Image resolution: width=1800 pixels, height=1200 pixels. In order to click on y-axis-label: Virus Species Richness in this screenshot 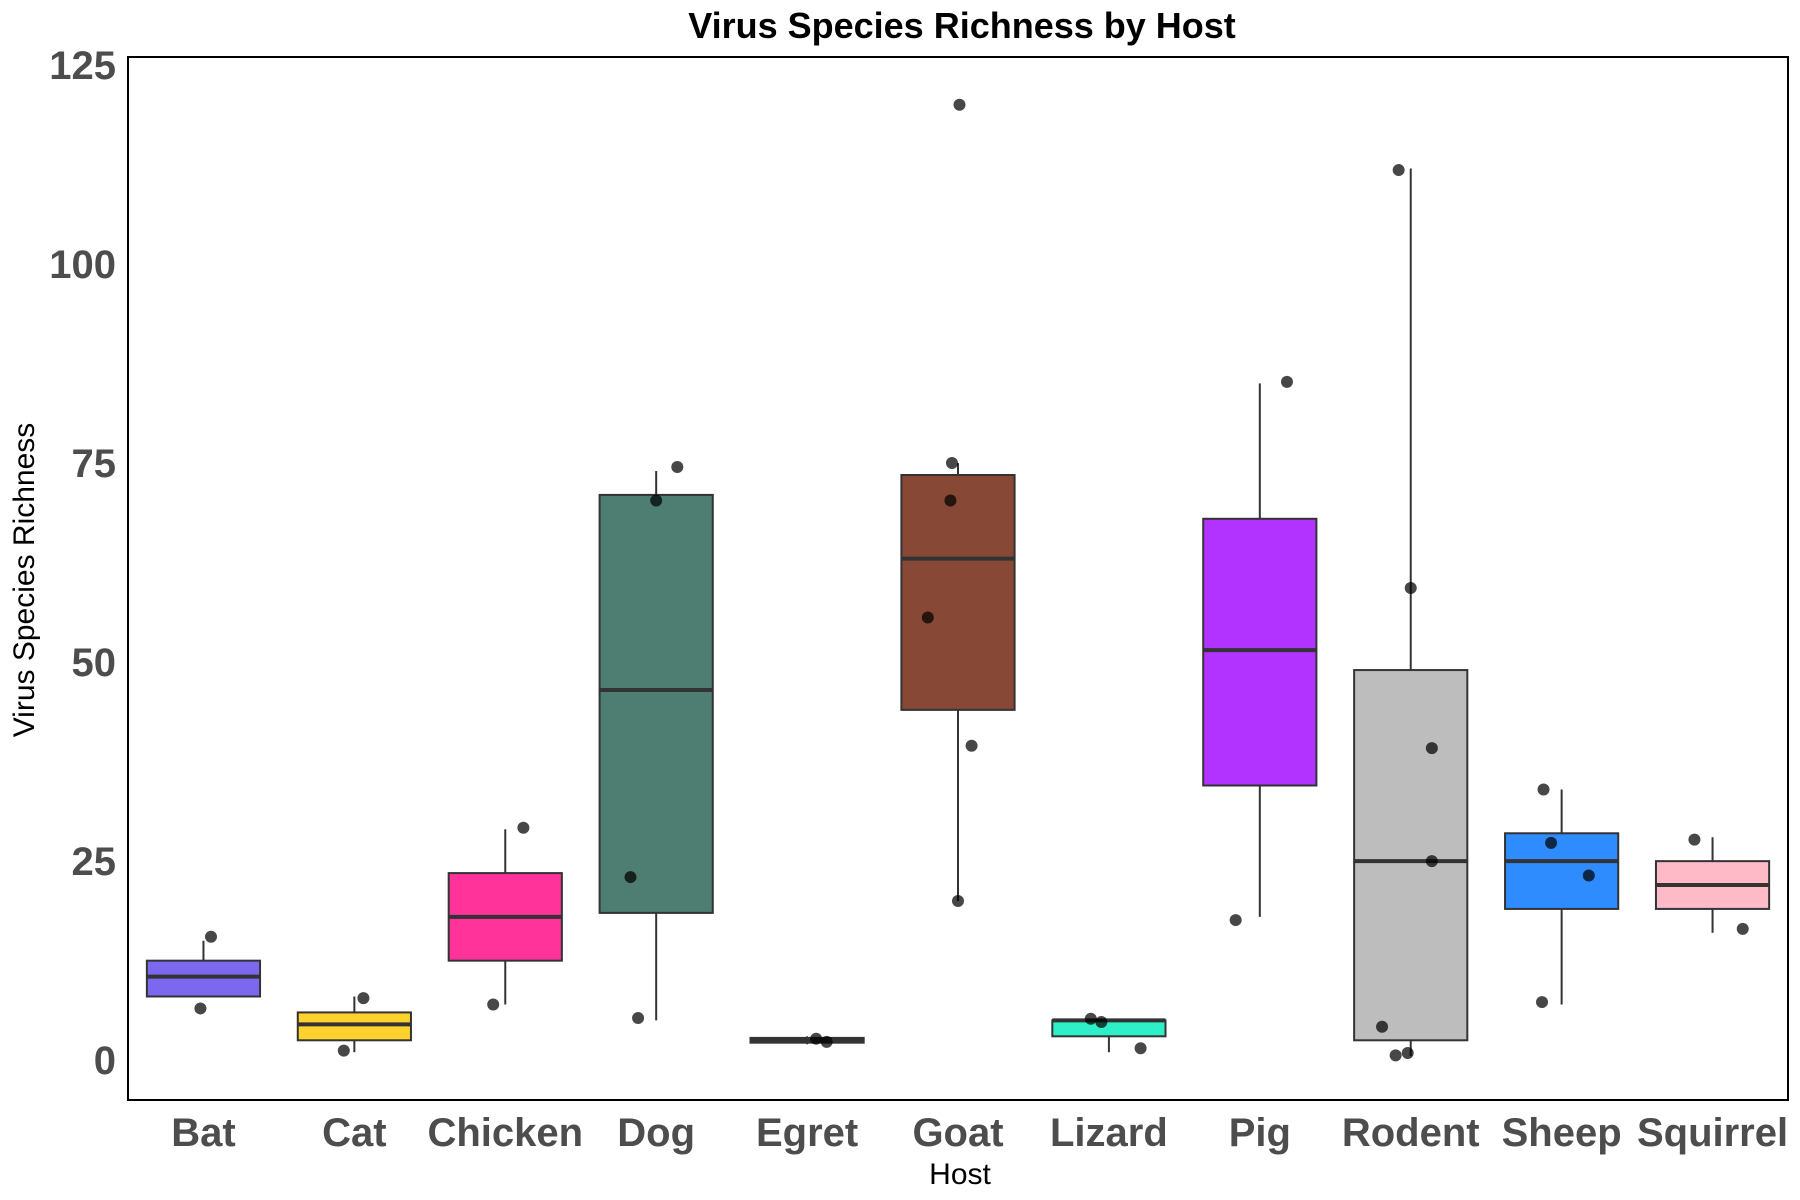, I will do `click(24, 580)`.